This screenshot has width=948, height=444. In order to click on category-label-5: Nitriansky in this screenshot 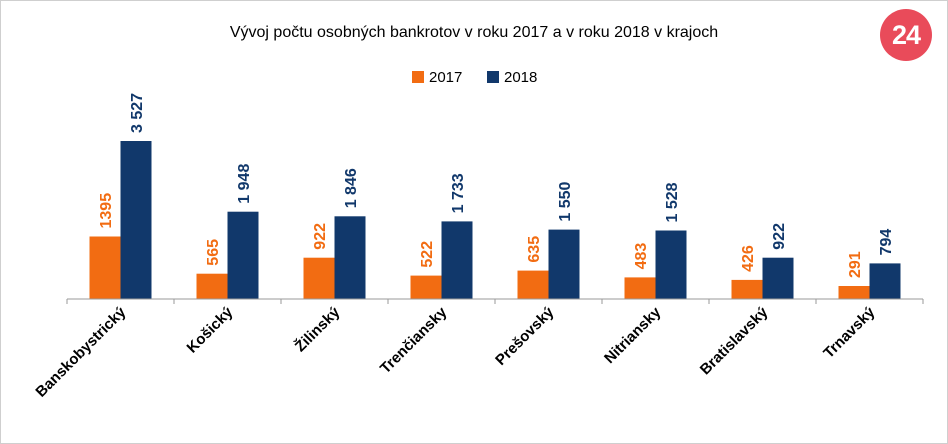, I will do `click(633, 335)`.